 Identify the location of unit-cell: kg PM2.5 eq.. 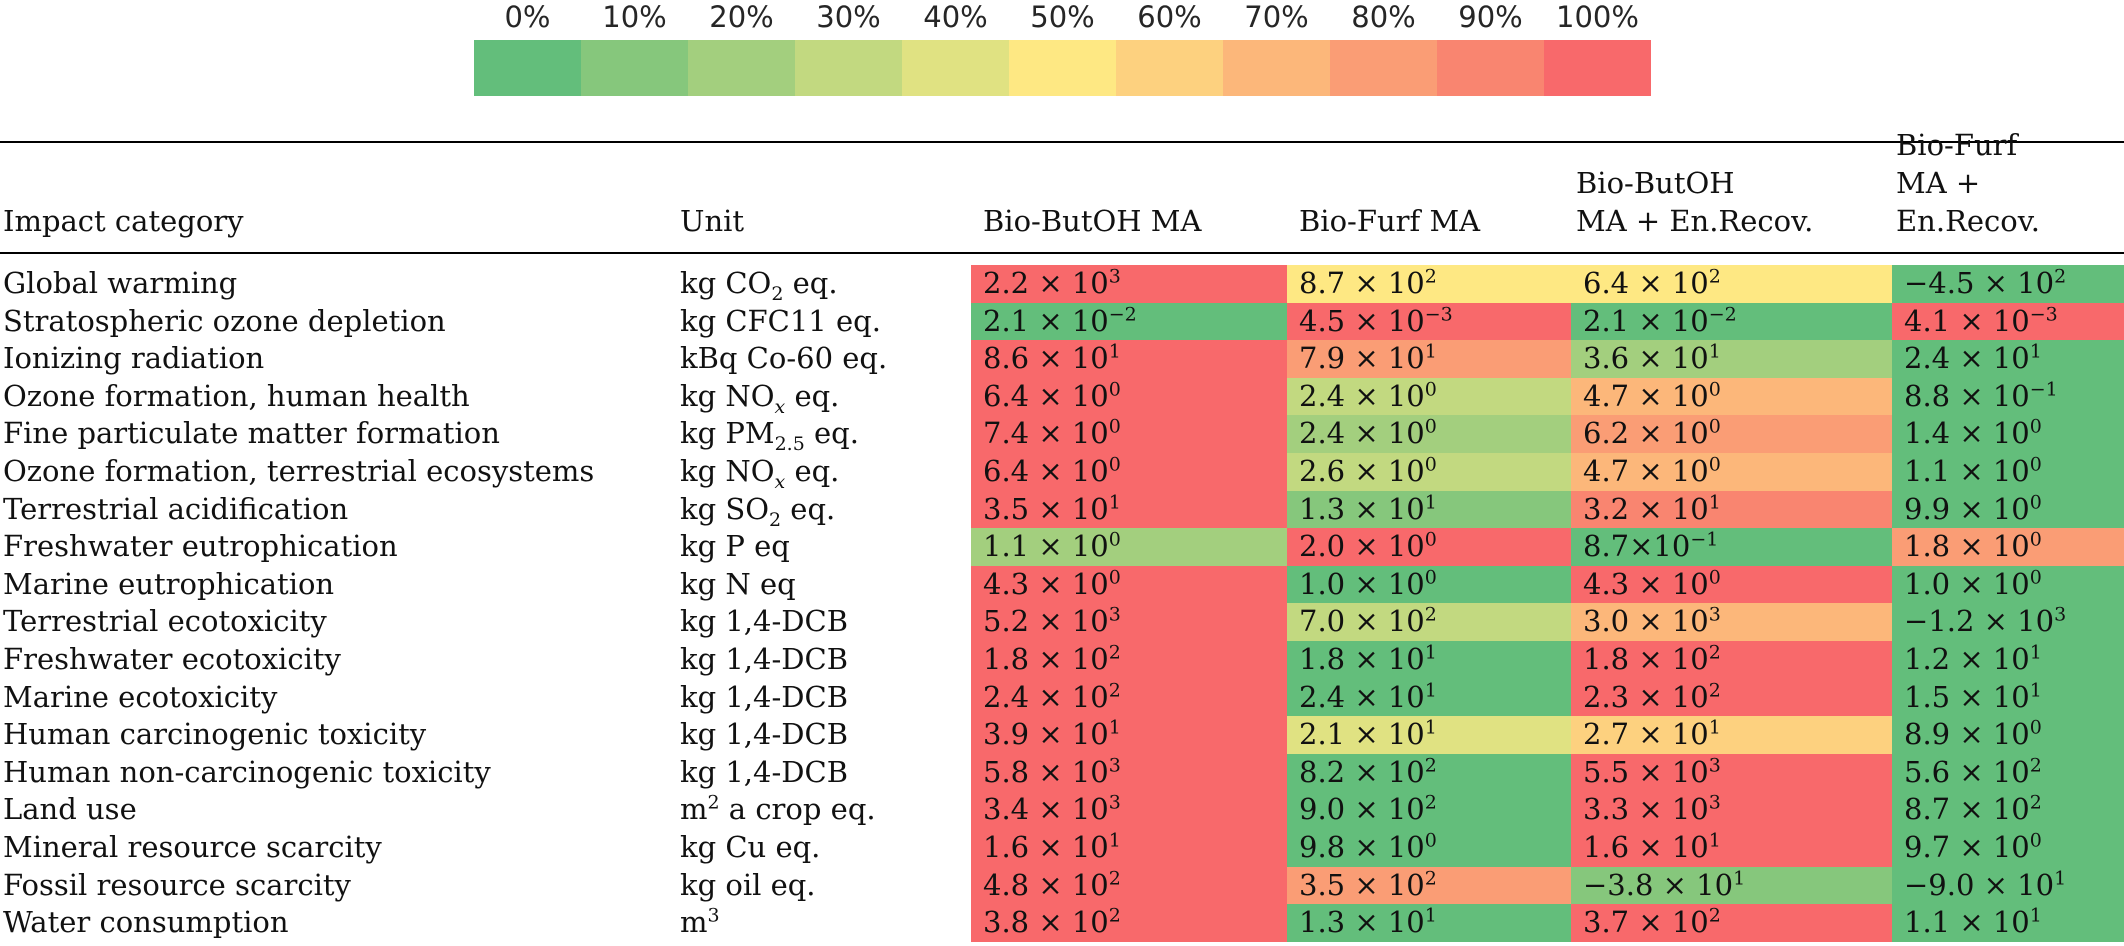
(769, 434).